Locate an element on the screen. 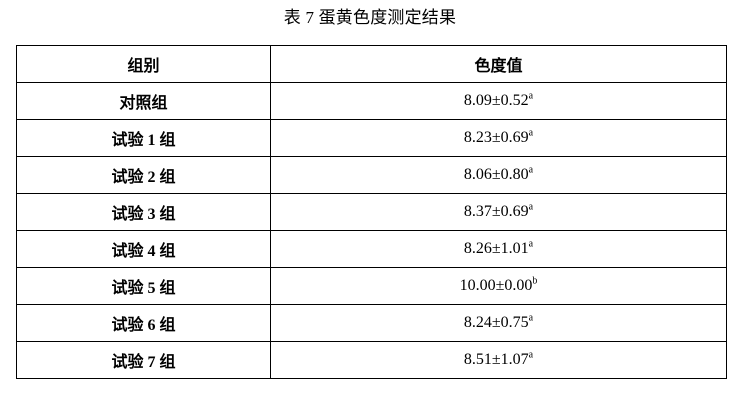  table-header-row: 组别 色度值 is located at coordinates (371, 64).